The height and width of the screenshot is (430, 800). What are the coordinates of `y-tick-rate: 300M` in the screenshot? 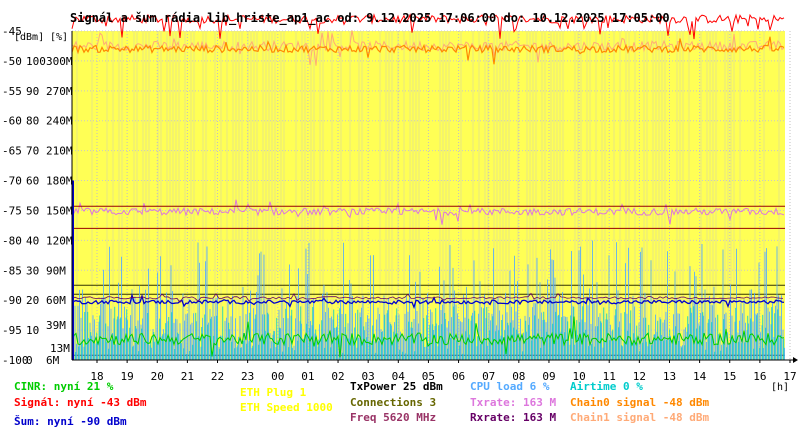 It's located at (59, 61).